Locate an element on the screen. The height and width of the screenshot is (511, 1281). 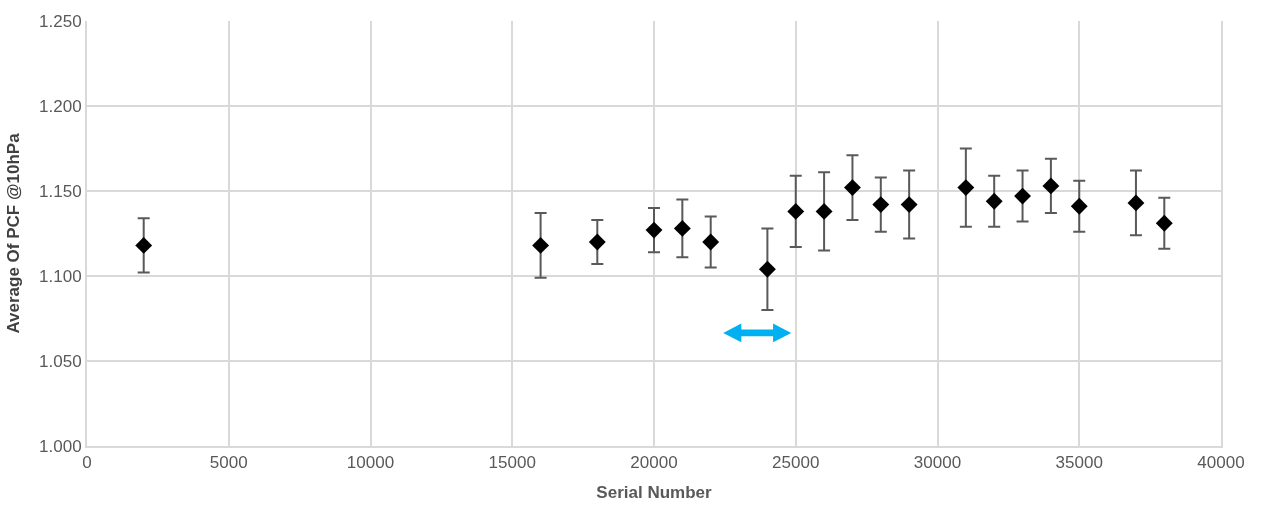
x-axis-title: Serial Number is located at coordinates (654, 493).